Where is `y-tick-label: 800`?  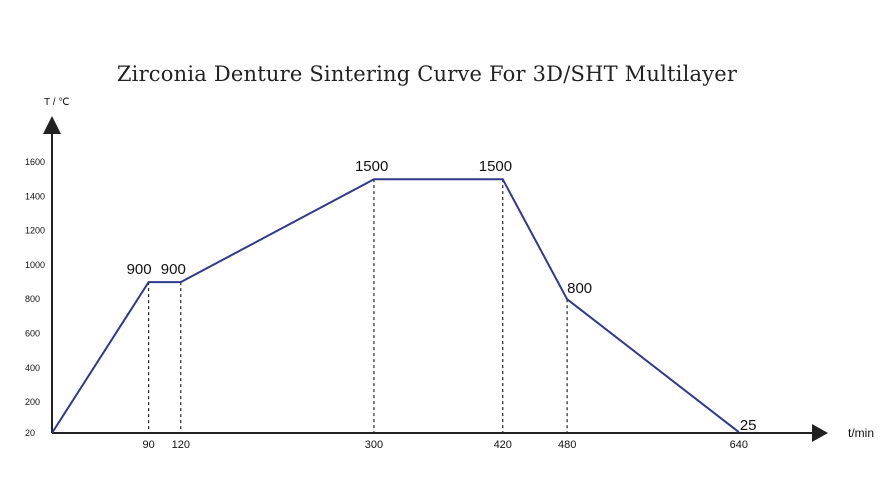 y-tick-label: 800 is located at coordinates (32, 299).